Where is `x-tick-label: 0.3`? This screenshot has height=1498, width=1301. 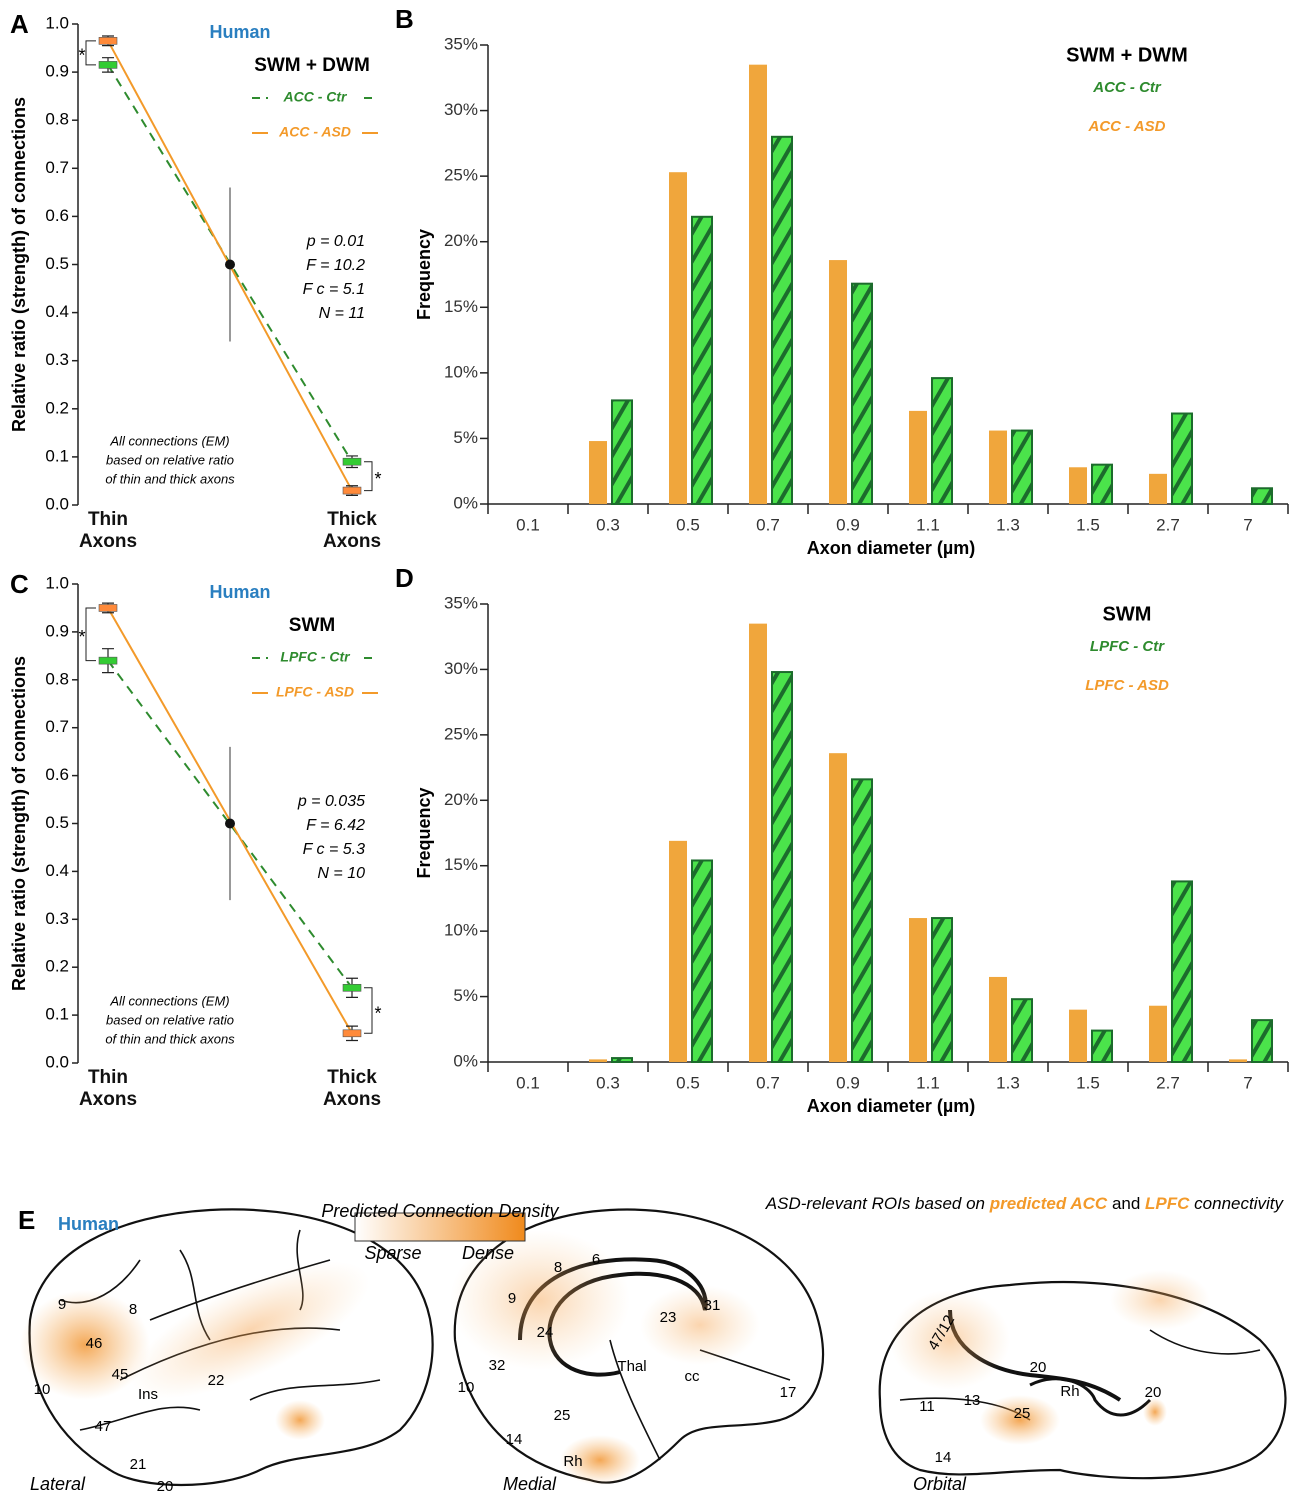
x-tick-label: 0.3 is located at coordinates (608, 1082).